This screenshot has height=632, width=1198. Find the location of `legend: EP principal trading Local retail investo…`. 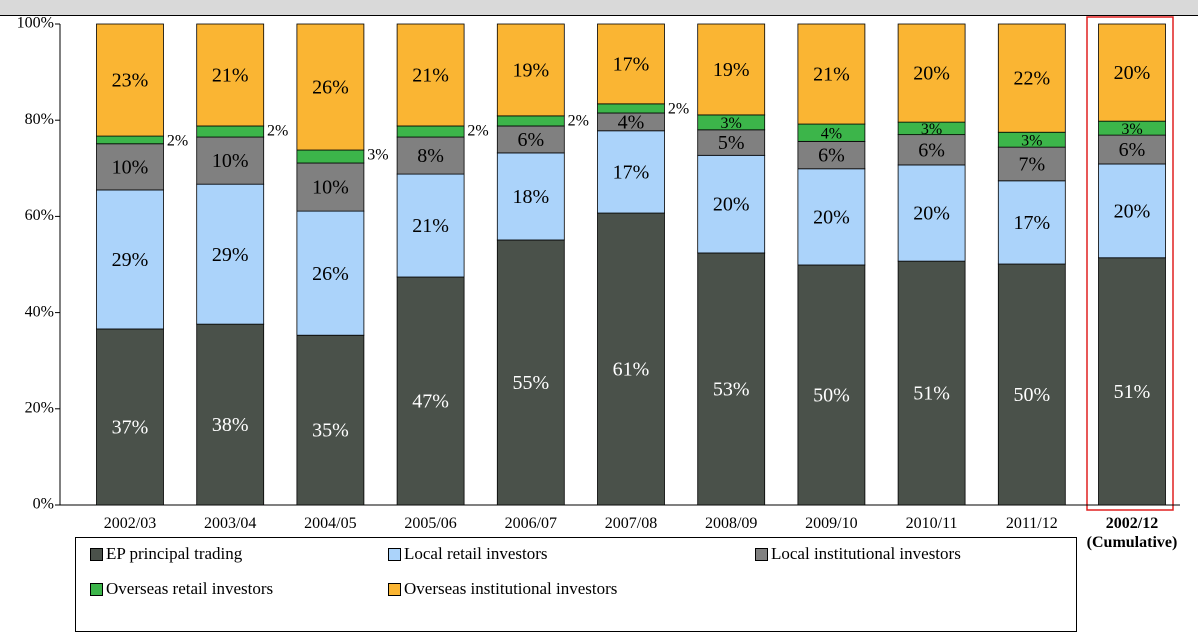

legend: EP principal trading Local retail investo… is located at coordinates (576, 584).